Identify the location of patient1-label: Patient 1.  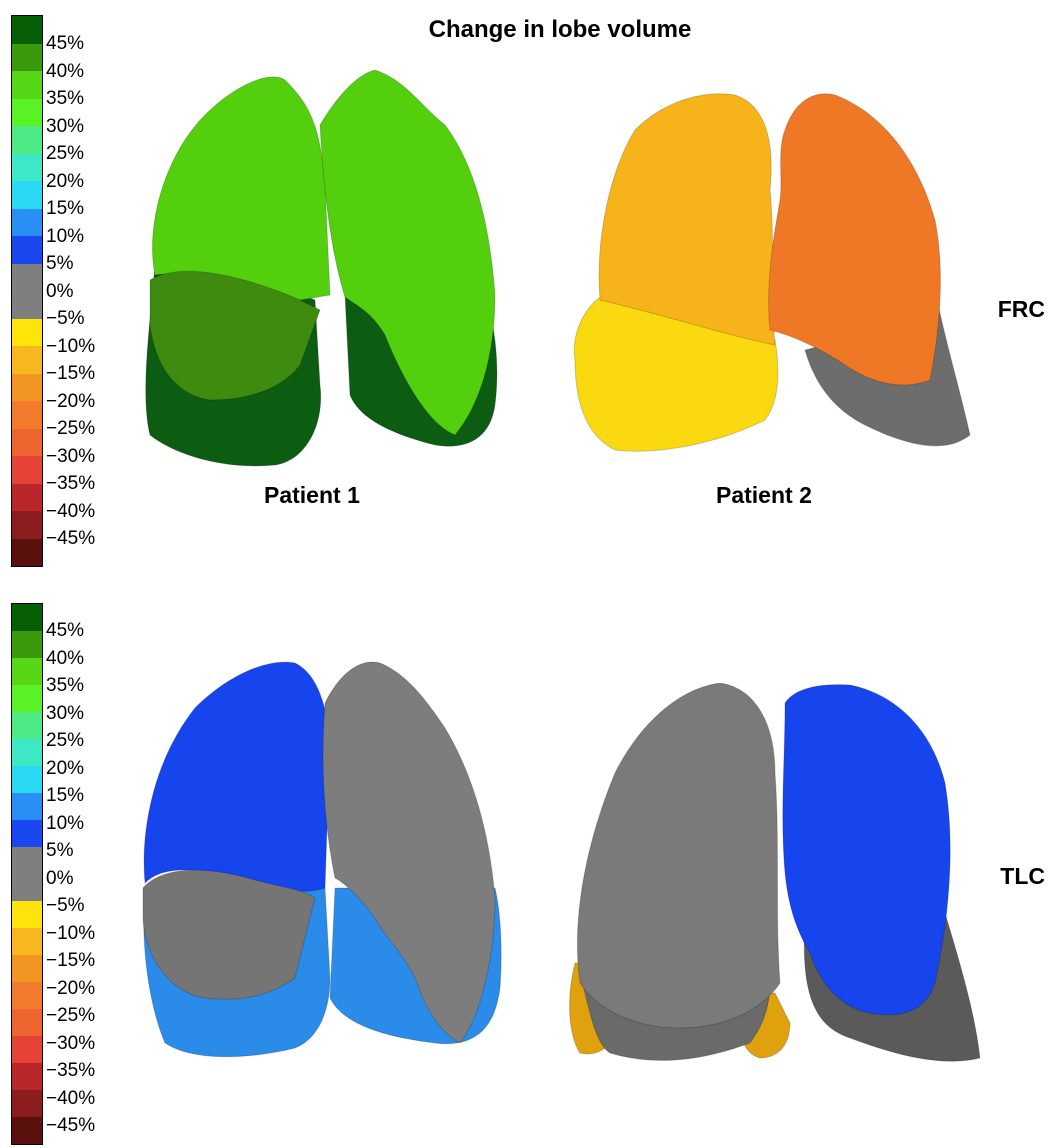
(312, 495).